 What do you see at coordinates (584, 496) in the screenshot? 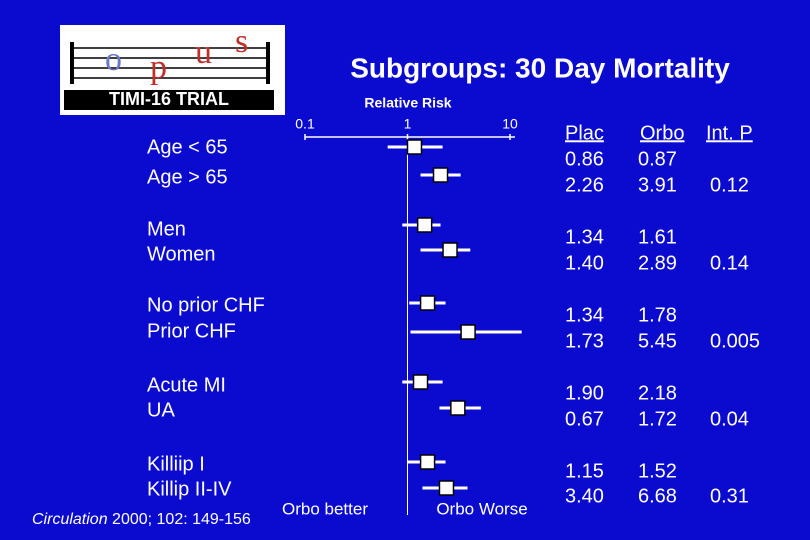
I see `table-cell: 3.40` at bounding box center [584, 496].